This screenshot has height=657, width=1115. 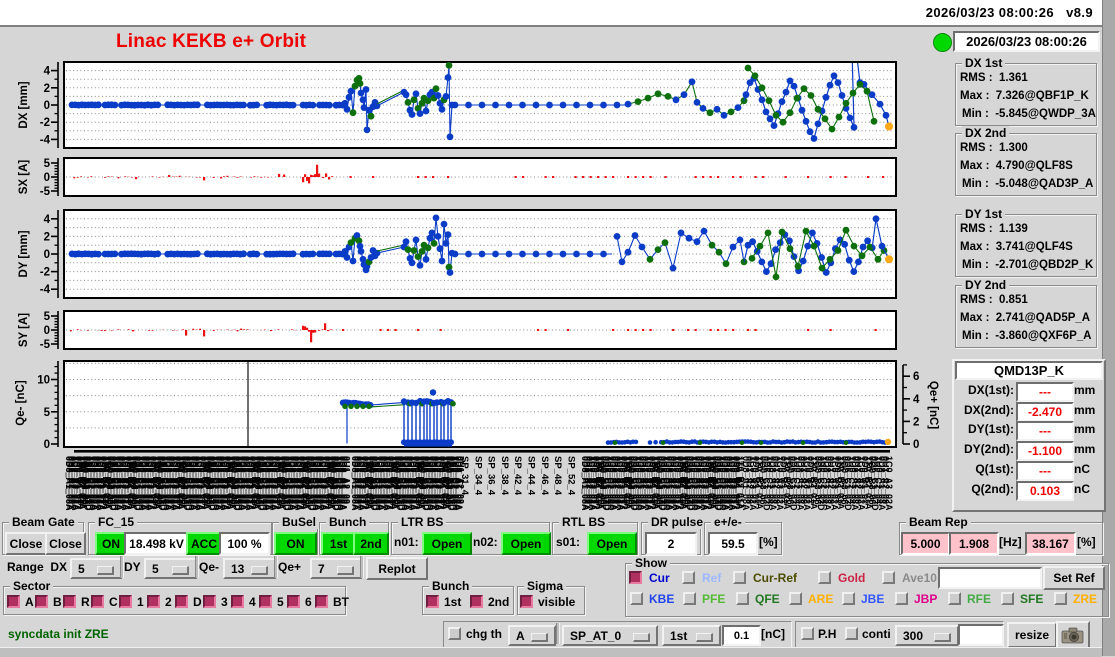 I want to click on svg-text: DY [mm], so click(x=24, y=253).